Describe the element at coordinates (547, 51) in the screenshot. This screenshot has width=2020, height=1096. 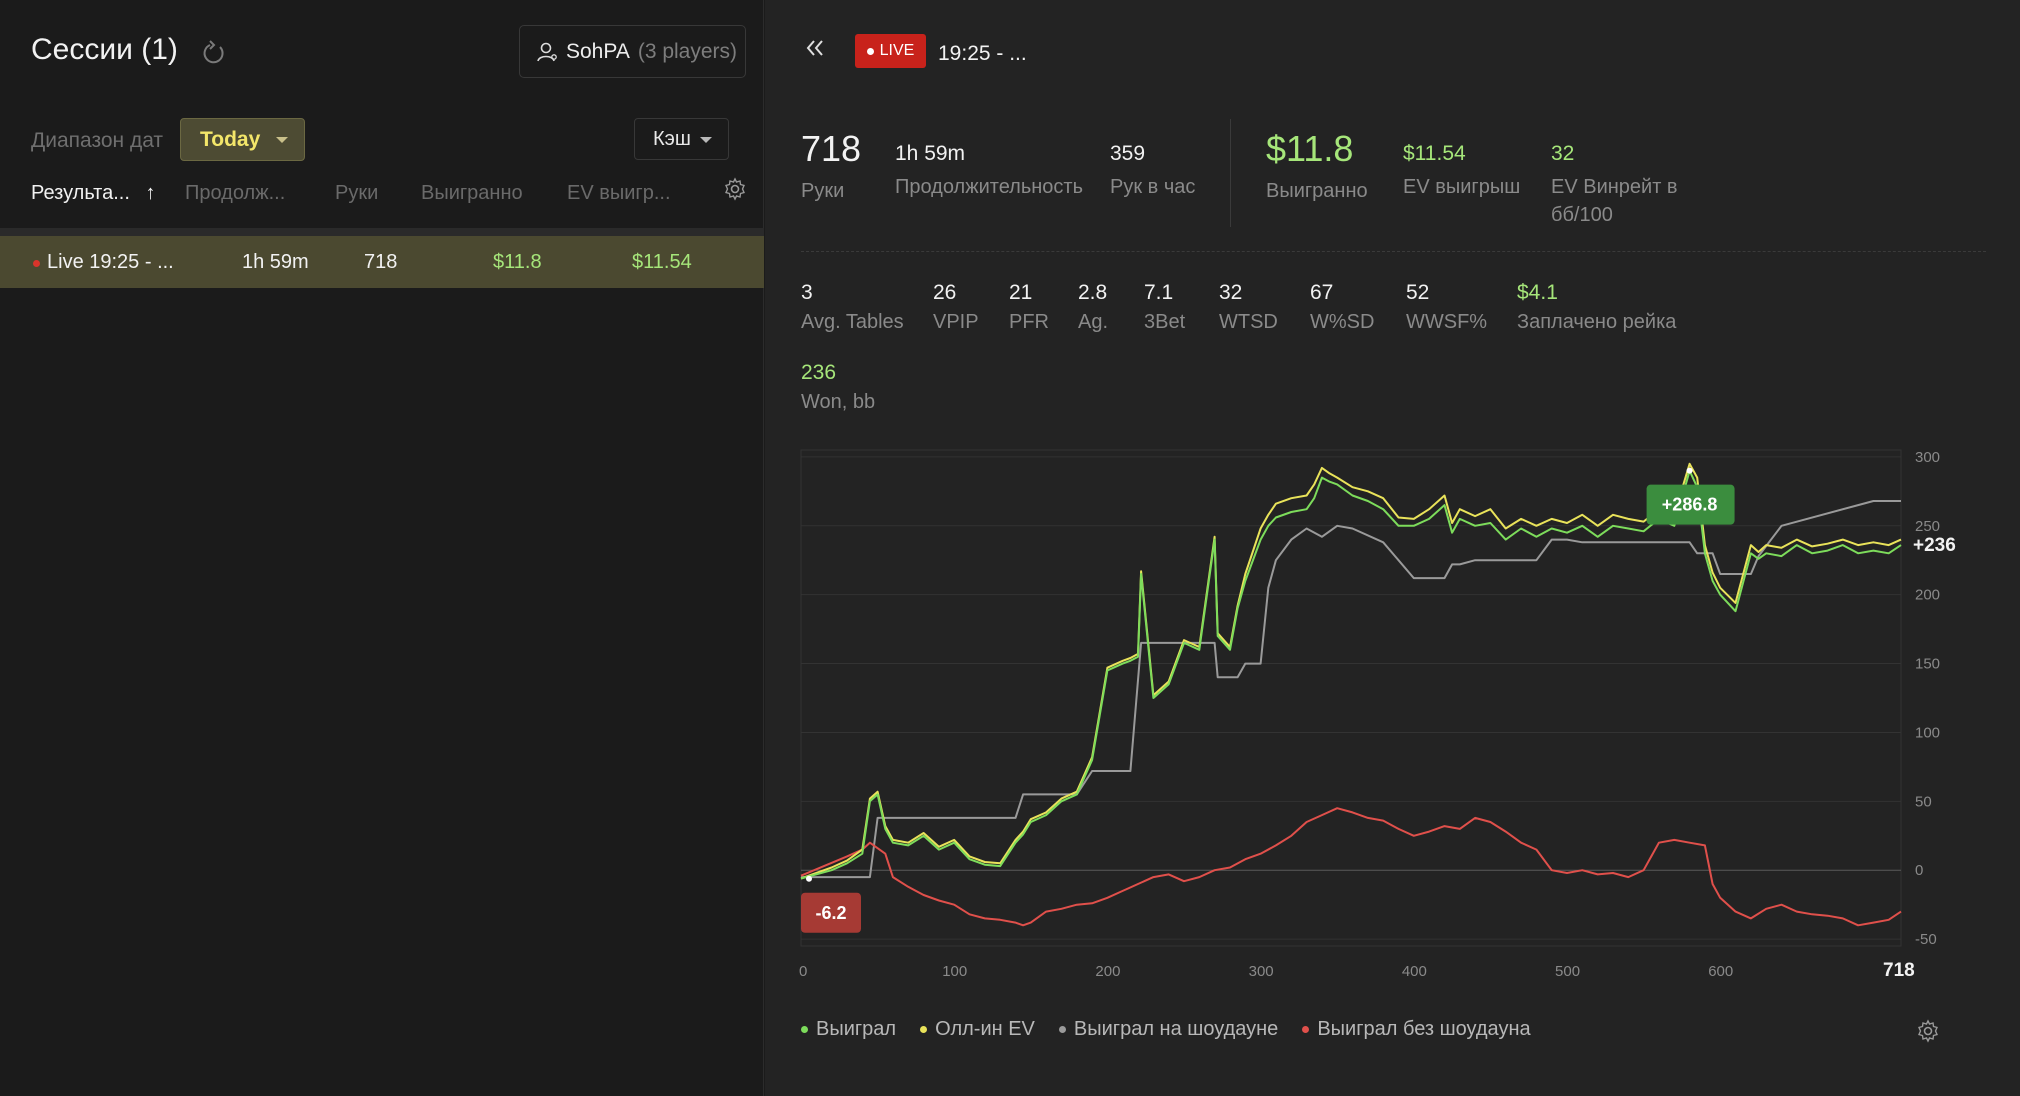
I see `user-icon` at that location.